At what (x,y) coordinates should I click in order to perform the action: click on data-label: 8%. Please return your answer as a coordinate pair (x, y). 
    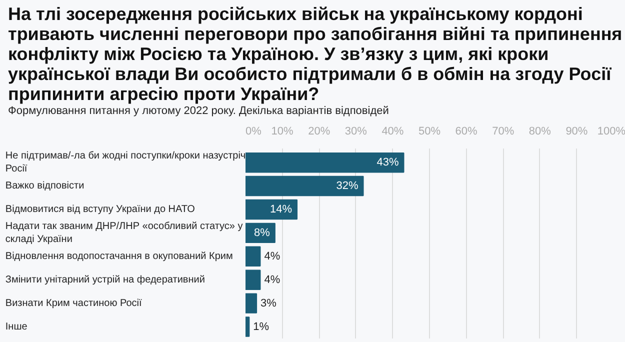
    Looking at the image, I should click on (262, 232).